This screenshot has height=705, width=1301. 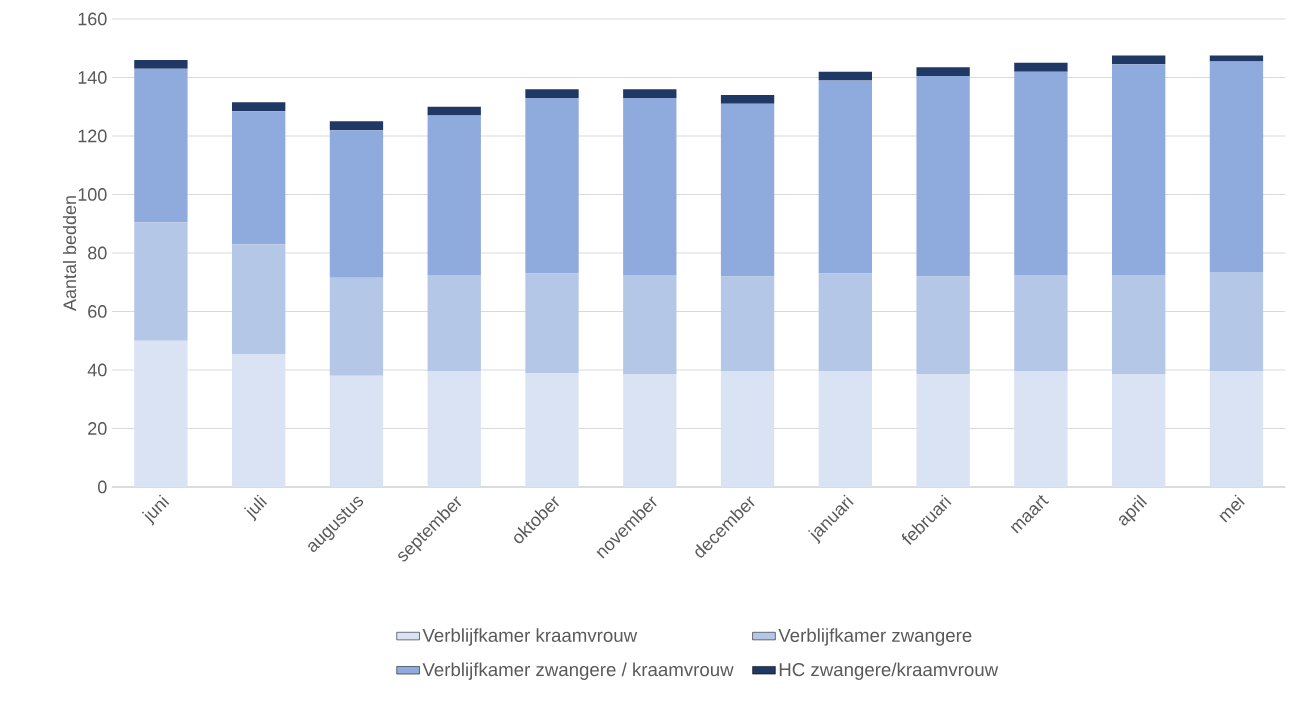 What do you see at coordinates (92, 136) in the screenshot?
I see `y-tick-label: 120` at bounding box center [92, 136].